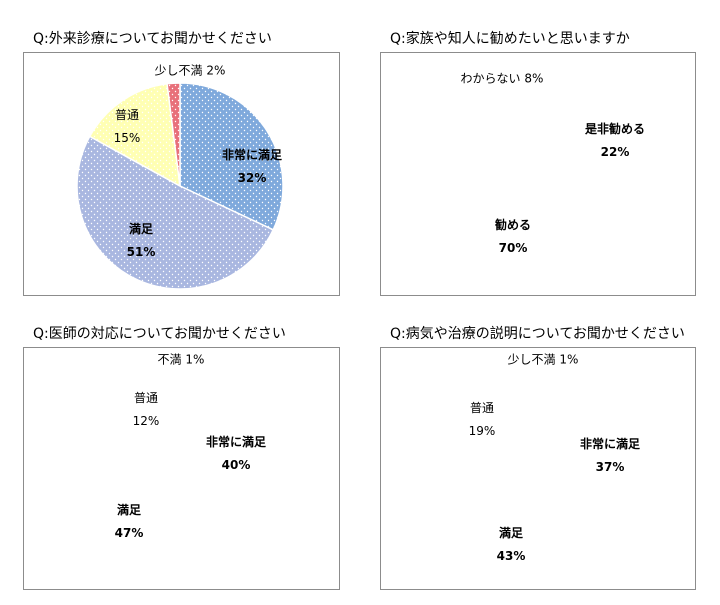 Image resolution: width=720 pixels, height=605 pixels. What do you see at coordinates (610, 455) in the screenshot?
I see `slice-label: 非常に満足 37%` at bounding box center [610, 455].